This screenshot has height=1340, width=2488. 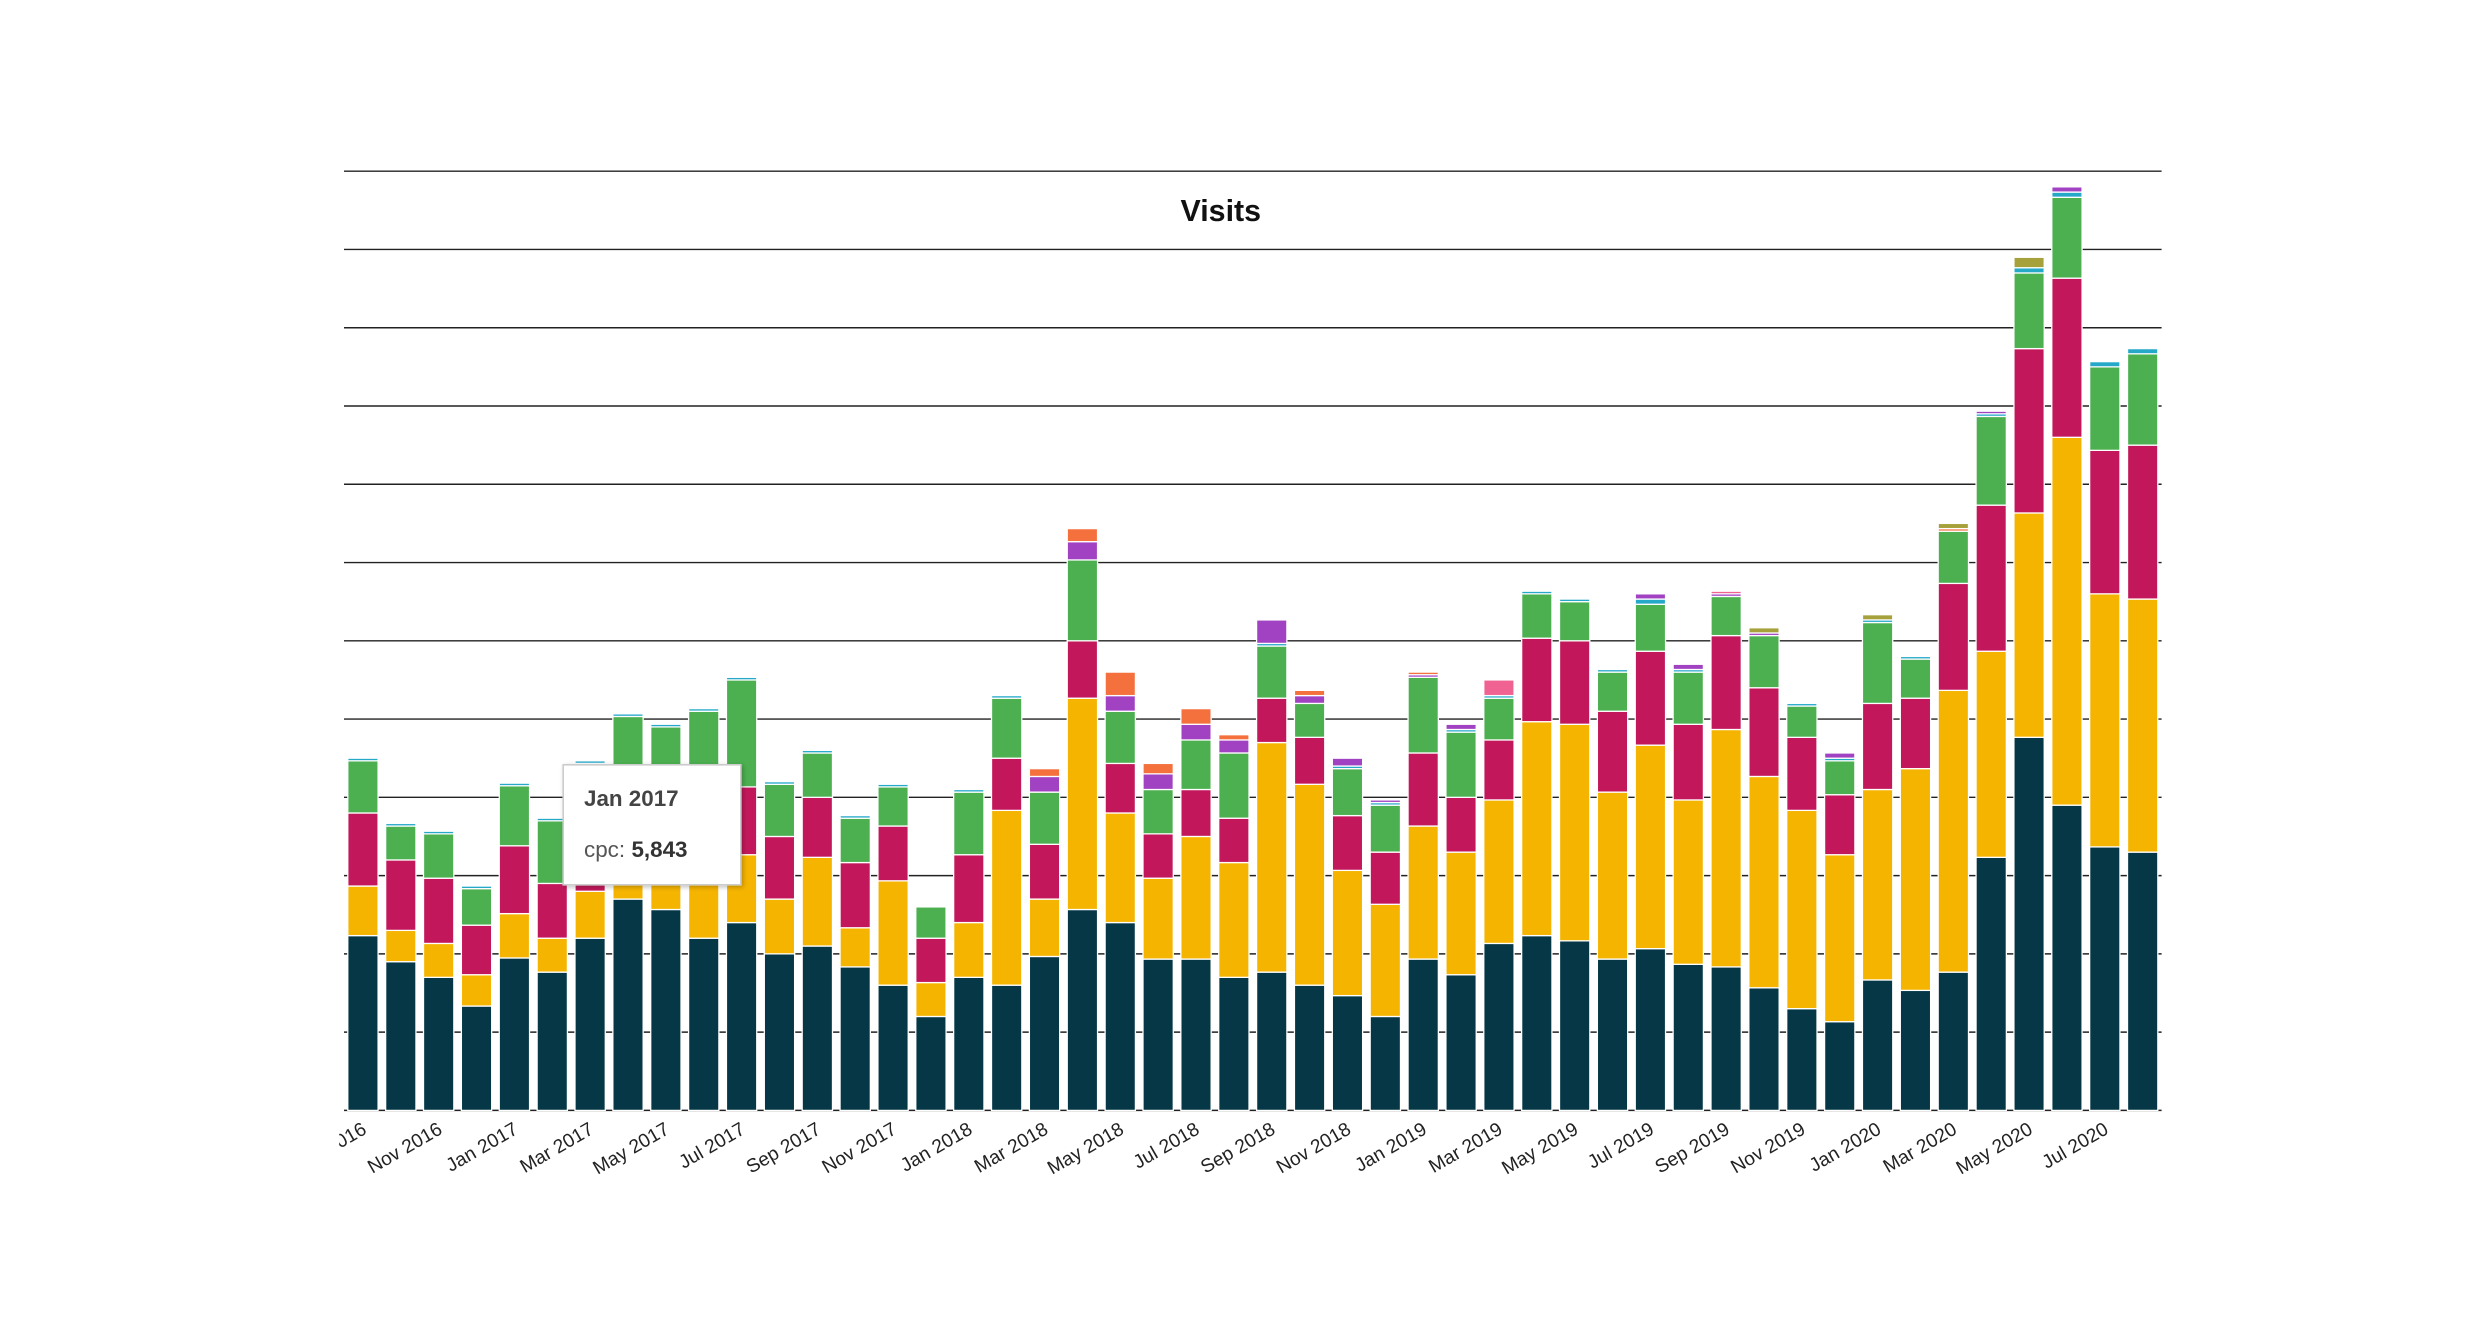 I want to click on x-tick-label: May 2019, so click(x=1539, y=1149).